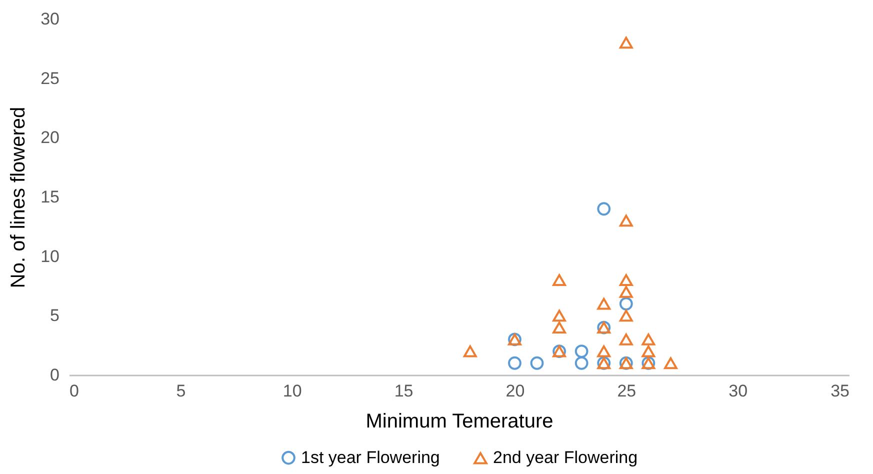  What do you see at coordinates (50, 78) in the screenshot?
I see `y-tick-label: 25` at bounding box center [50, 78].